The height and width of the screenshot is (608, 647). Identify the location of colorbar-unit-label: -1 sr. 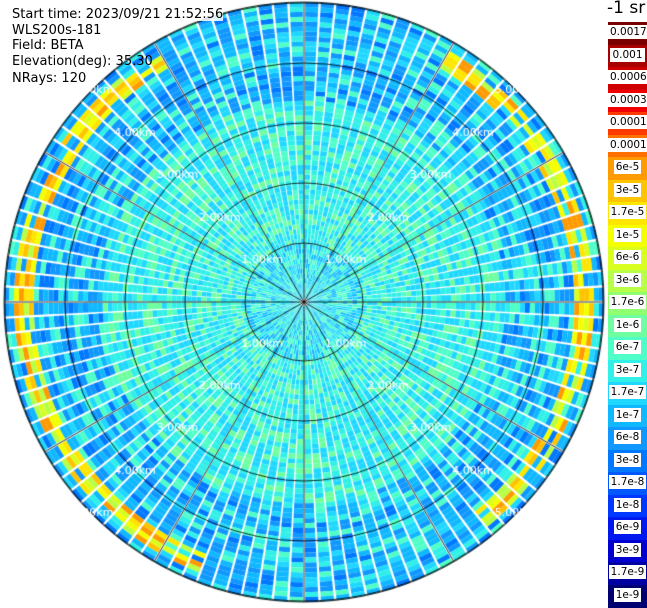
(626, 9).